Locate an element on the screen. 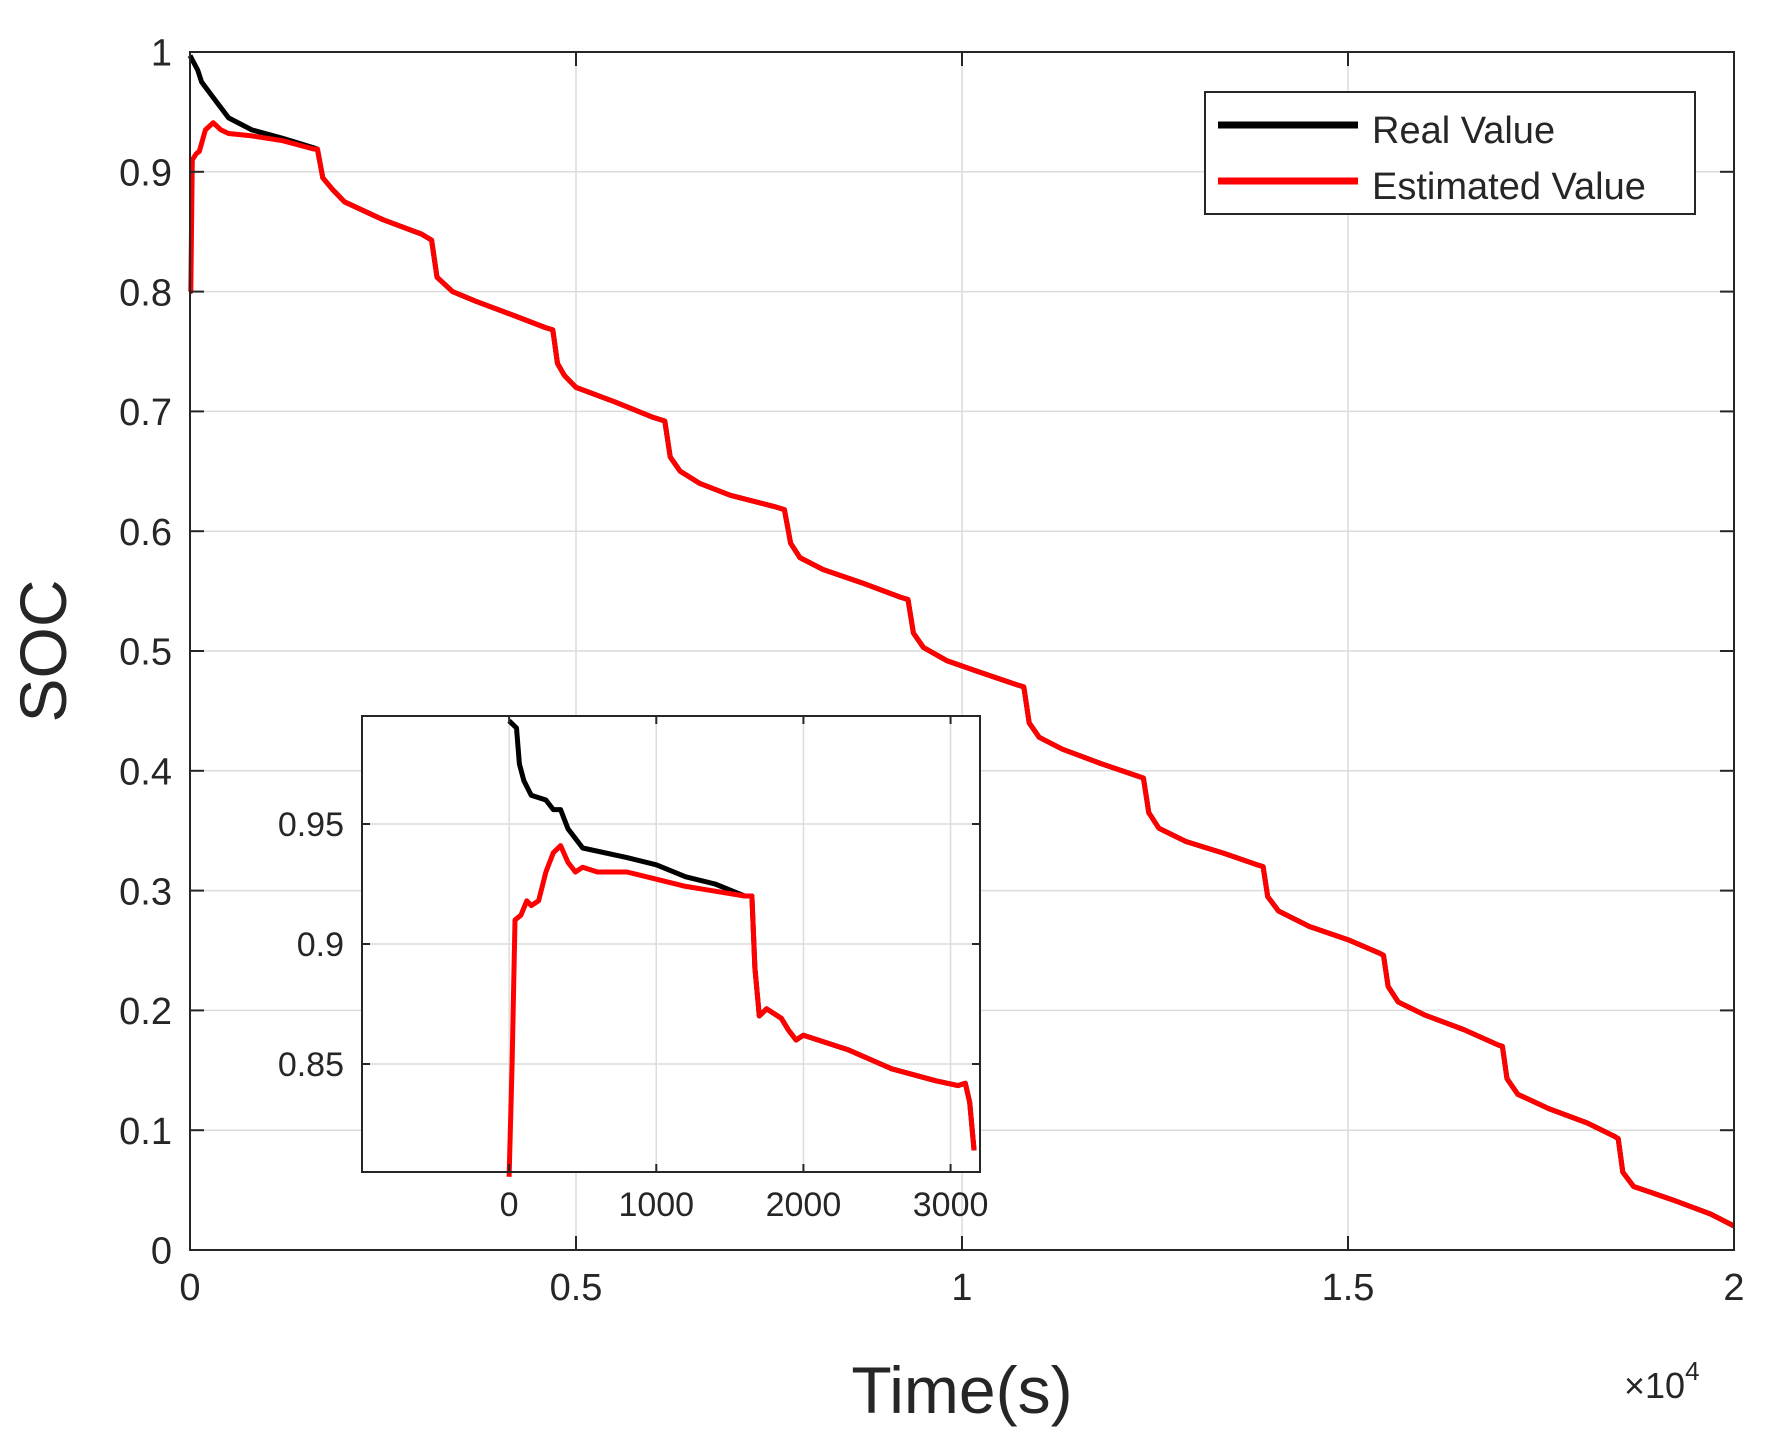 Image resolution: width=1774 pixels, height=1441 pixels. legend: Real Value Estimated Value is located at coordinates (1450, 153).